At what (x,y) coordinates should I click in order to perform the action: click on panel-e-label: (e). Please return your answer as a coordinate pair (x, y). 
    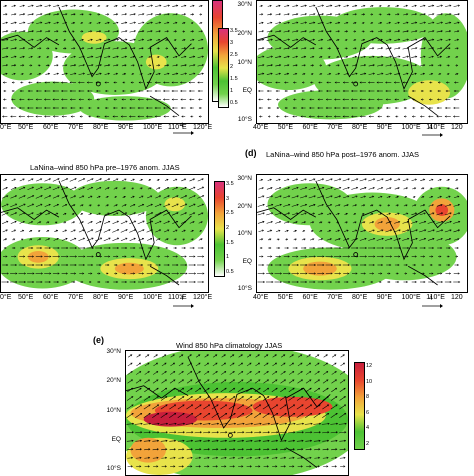
    Looking at the image, I should click on (98, 340).